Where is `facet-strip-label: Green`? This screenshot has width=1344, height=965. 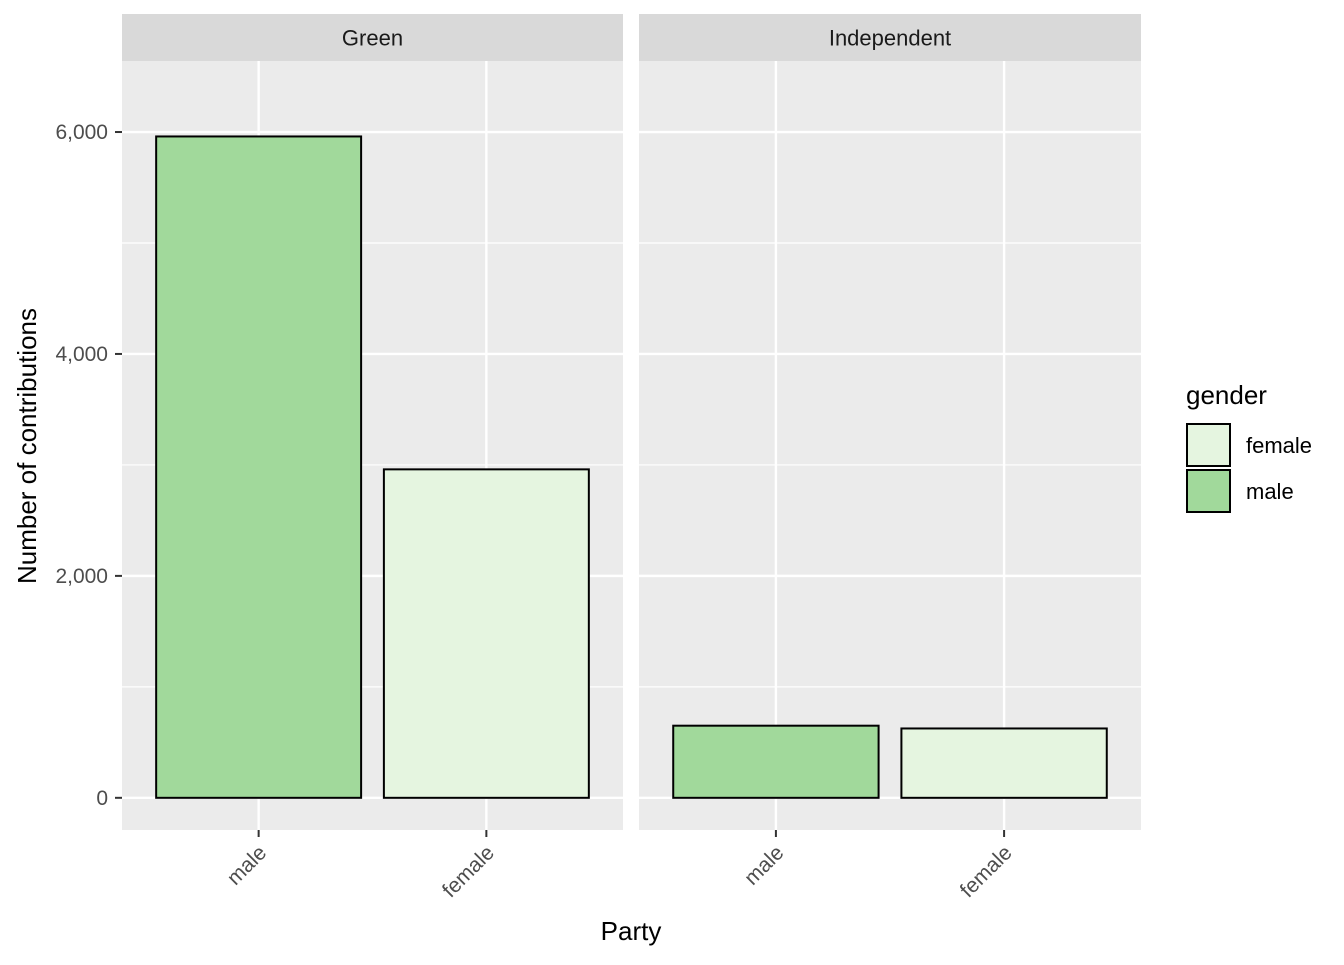 facet-strip-label: Green is located at coordinates (372, 38).